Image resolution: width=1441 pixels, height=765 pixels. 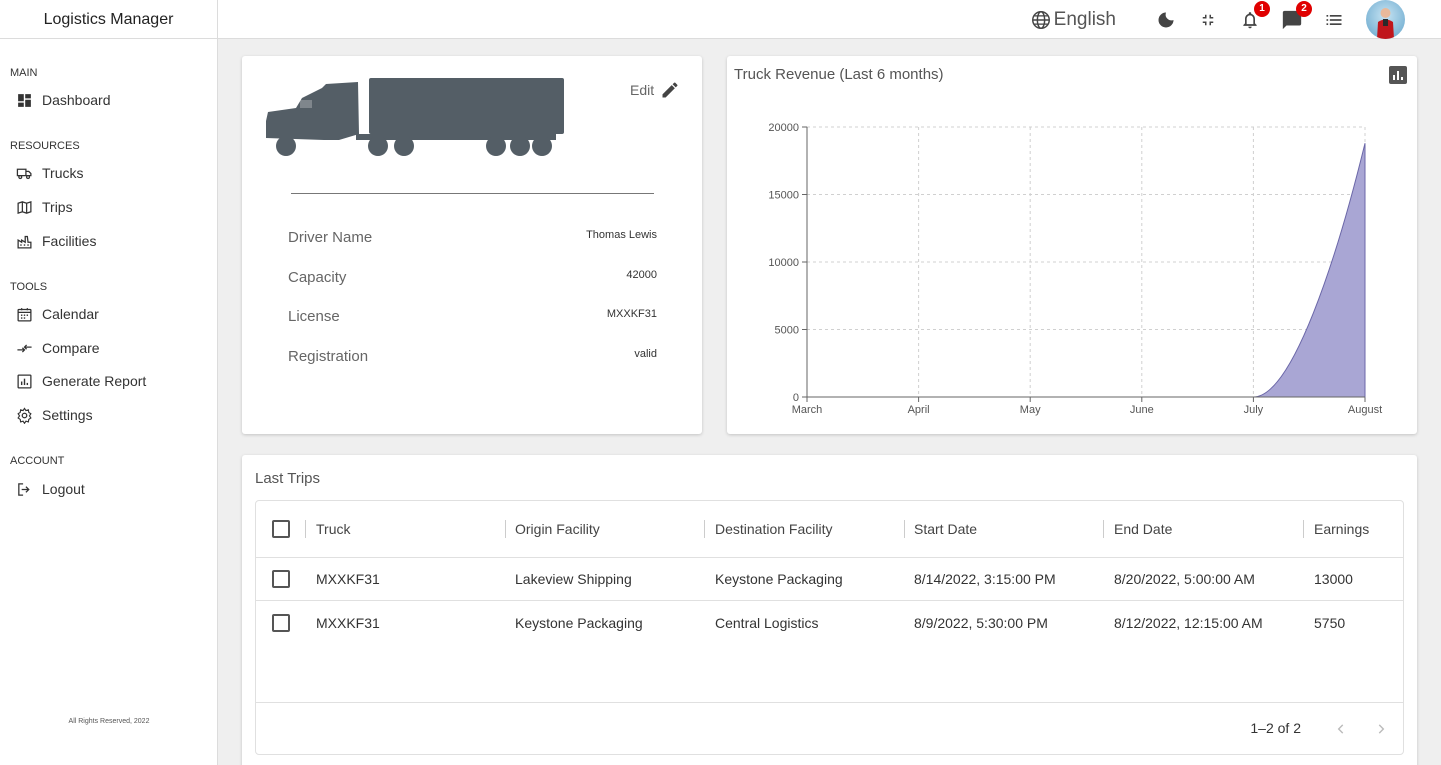 I want to click on truck-icon, so click(x=24, y=173).